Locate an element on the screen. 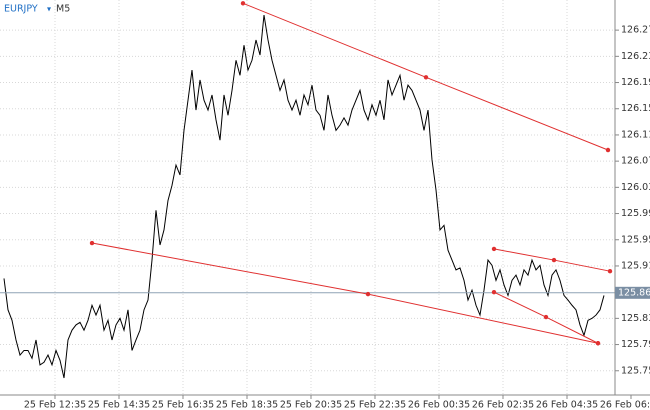 The width and height of the screenshot is (650, 410). y-tick-label: 125.990 is located at coordinates (635, 213).